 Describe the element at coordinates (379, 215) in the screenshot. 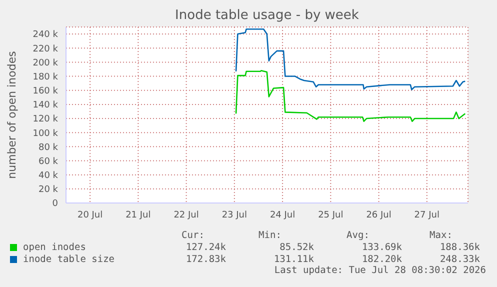

I see `x-tick-label: 26 Jul` at that location.